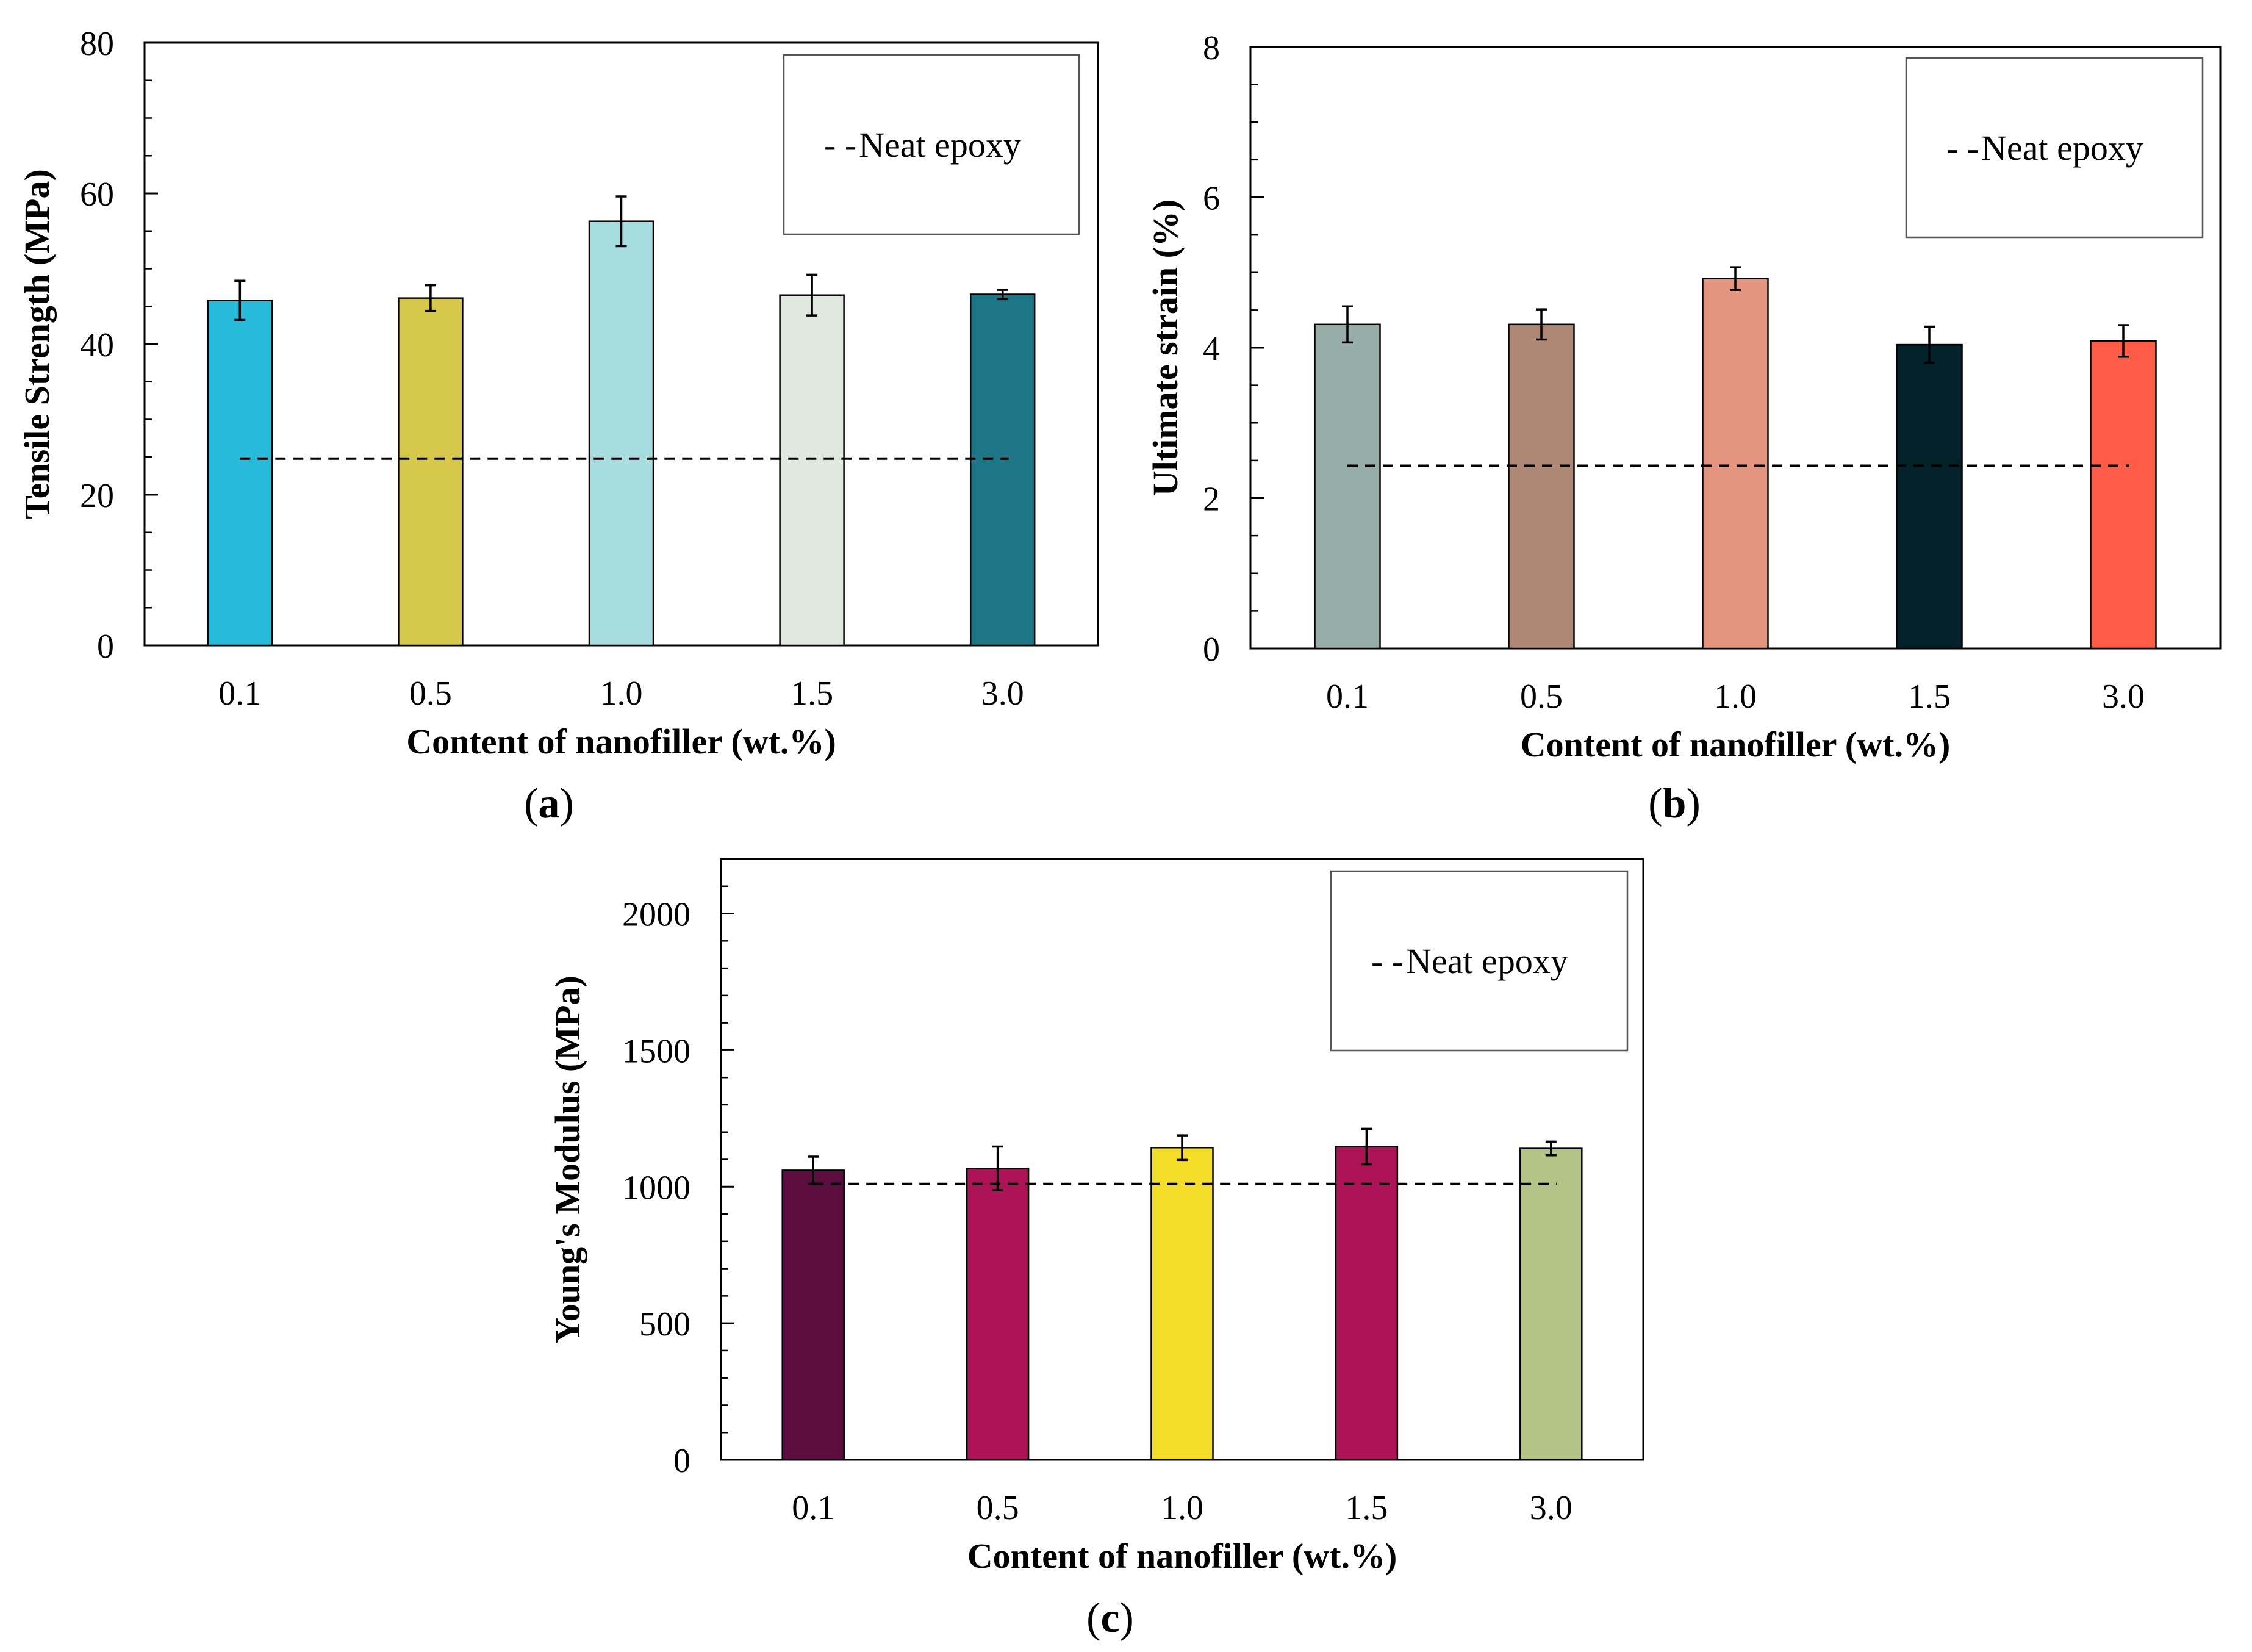 The image size is (2252, 1652). What do you see at coordinates (656, 1188) in the screenshot?
I see `y-tick-label: 1000` at bounding box center [656, 1188].